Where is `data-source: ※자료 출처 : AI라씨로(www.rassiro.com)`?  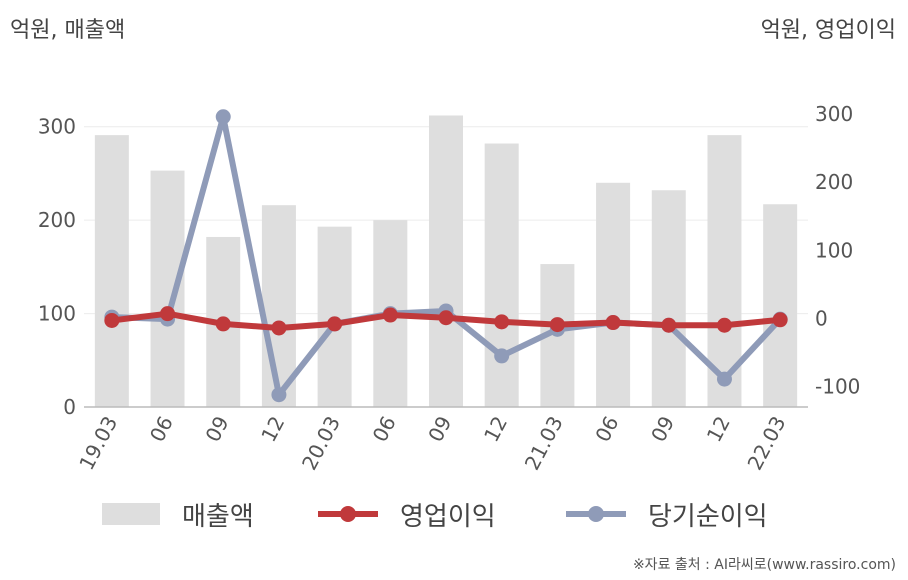
data-source: ※자료 출처 : AI라씨로(www.rassiro.com) is located at coordinates (764, 565).